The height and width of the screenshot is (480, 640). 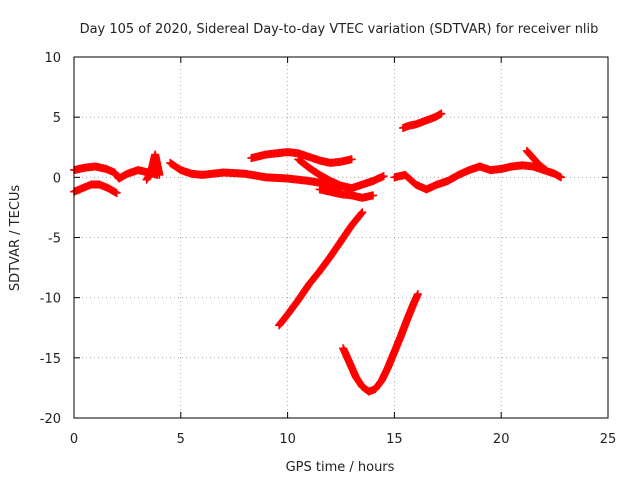 What do you see at coordinates (287, 439) in the screenshot?
I see `x-tick-label: 10` at bounding box center [287, 439].